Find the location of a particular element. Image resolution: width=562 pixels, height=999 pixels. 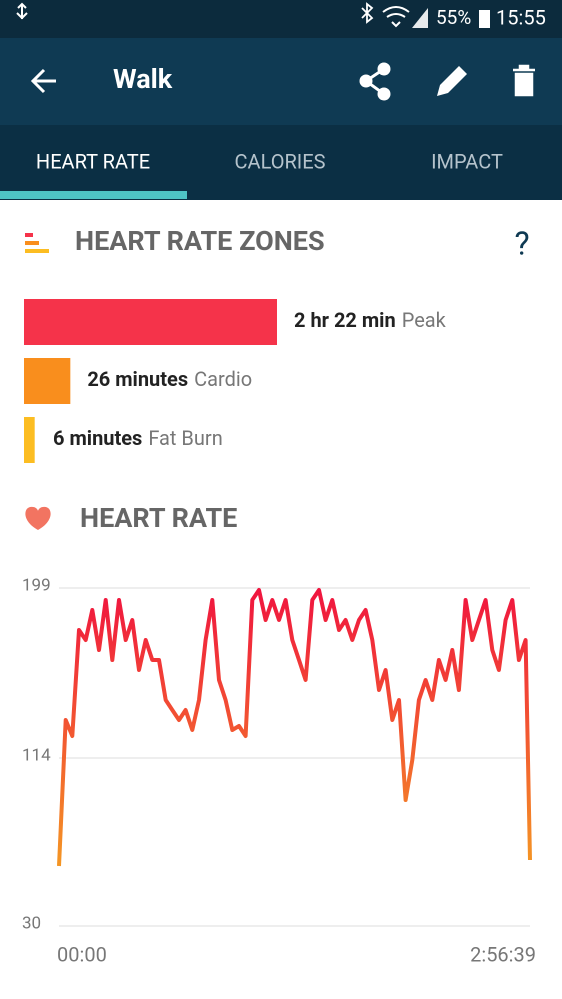

zone-name: Fat Burn is located at coordinates (185, 438).